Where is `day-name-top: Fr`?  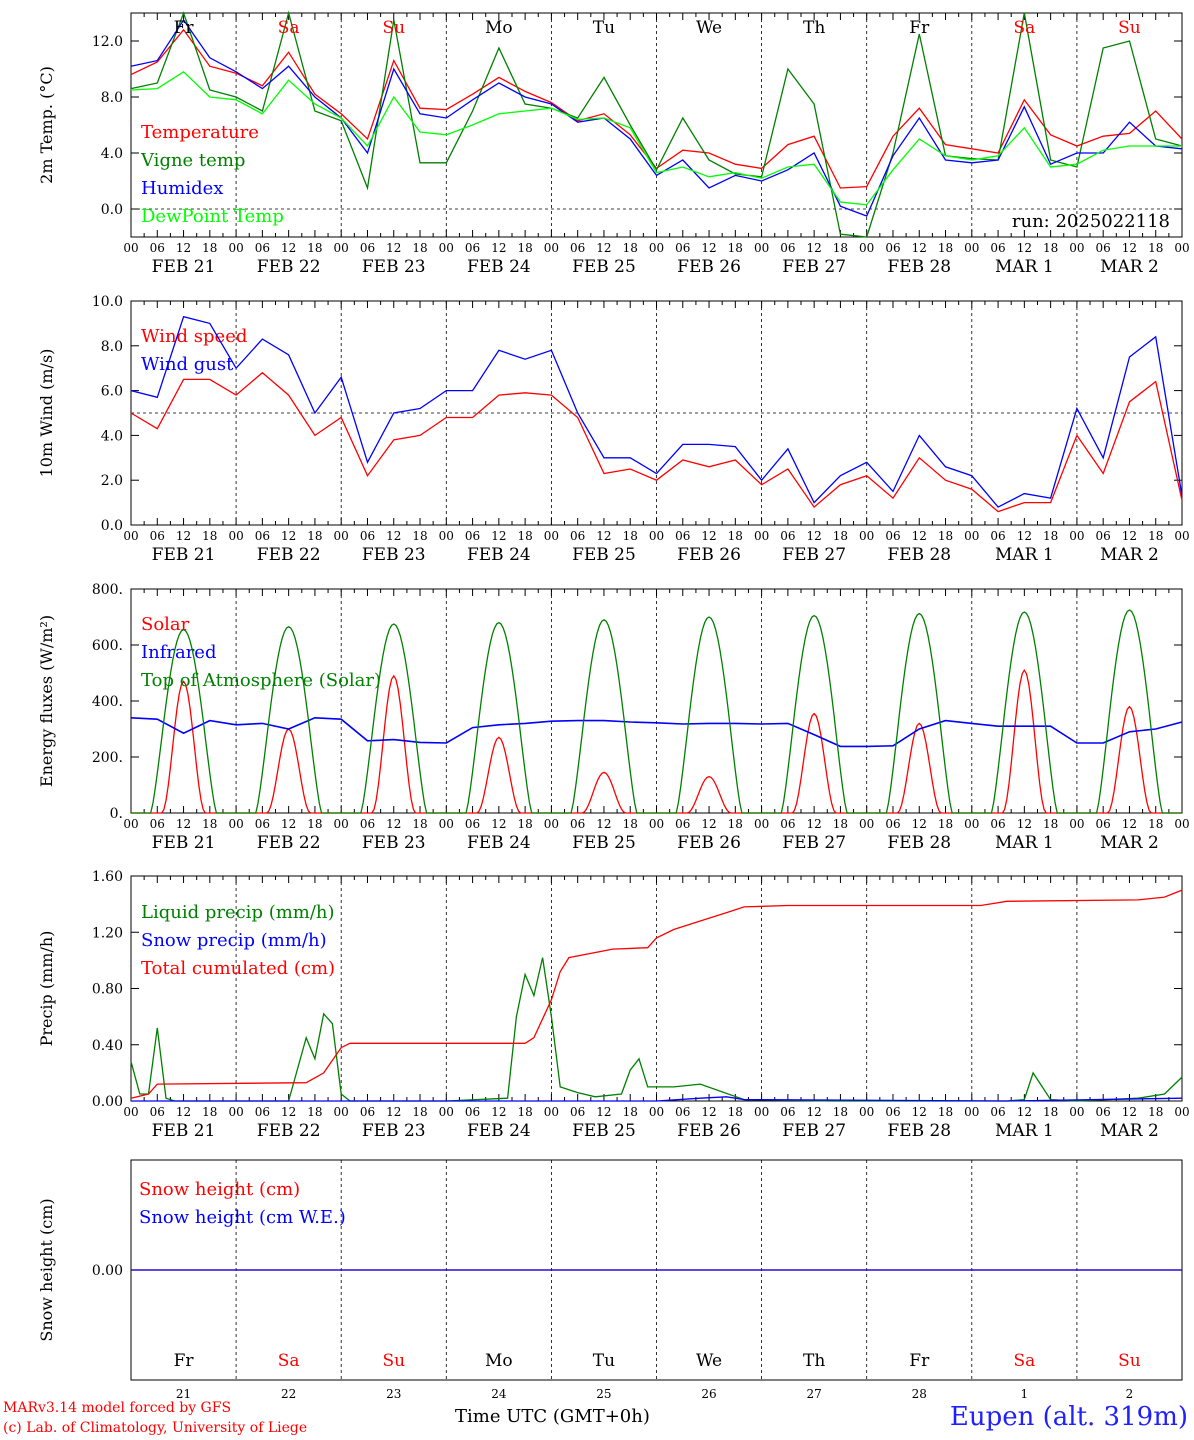
day-name-top: Fr is located at coordinates (919, 28).